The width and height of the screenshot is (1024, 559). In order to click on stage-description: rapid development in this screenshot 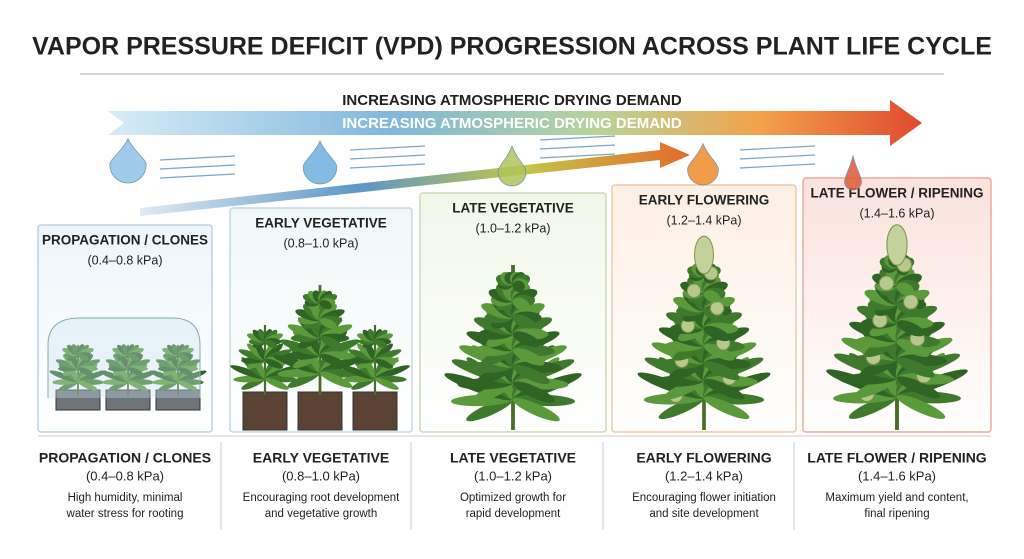, I will do `click(513, 514)`.